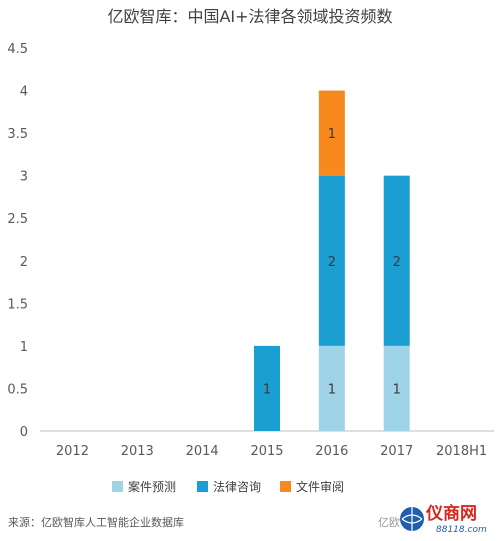 The height and width of the screenshot is (541, 500). Describe the element at coordinates (461, 530) in the screenshot. I see `watermark-url: 88118.com` at that location.